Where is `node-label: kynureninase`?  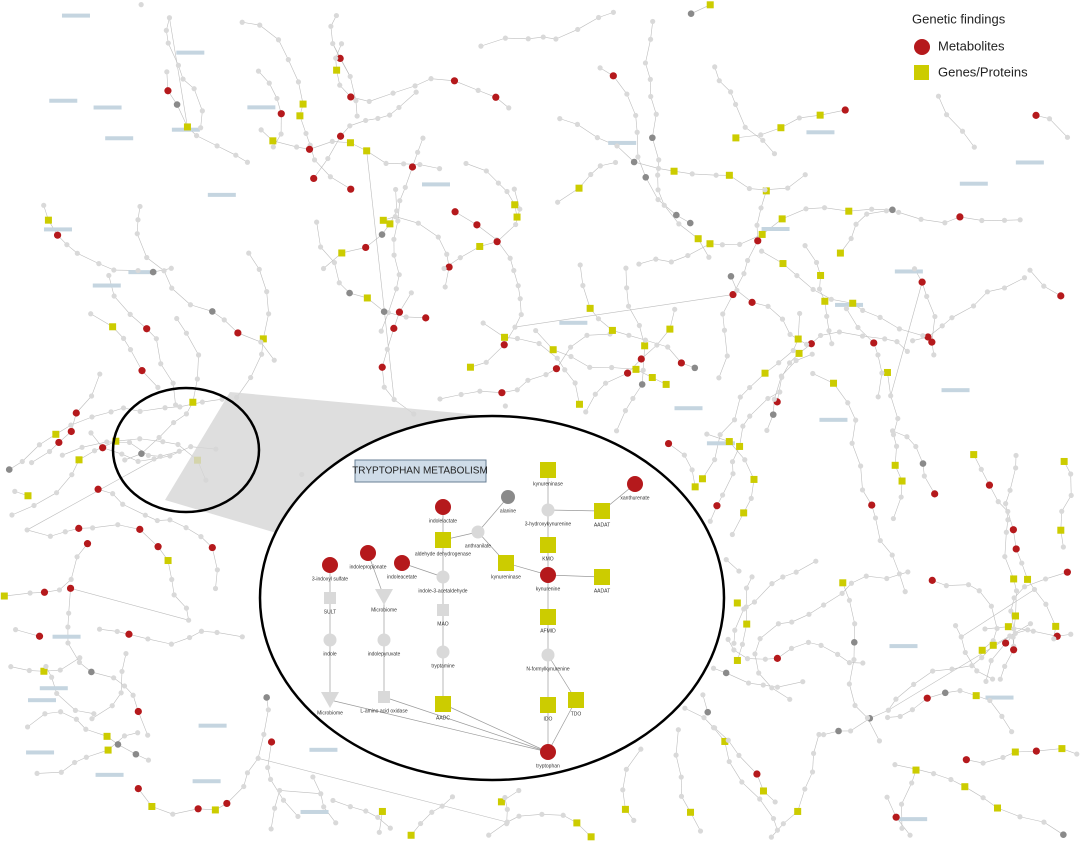 node-label: kynureninase is located at coordinates (506, 577).